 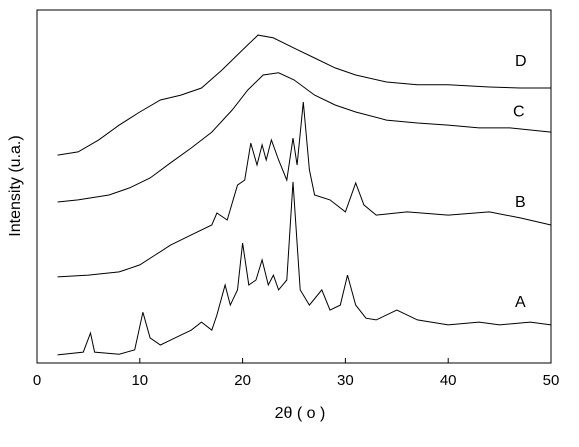 What do you see at coordinates (345, 380) in the screenshot?
I see `x-tick-label: 30` at bounding box center [345, 380].